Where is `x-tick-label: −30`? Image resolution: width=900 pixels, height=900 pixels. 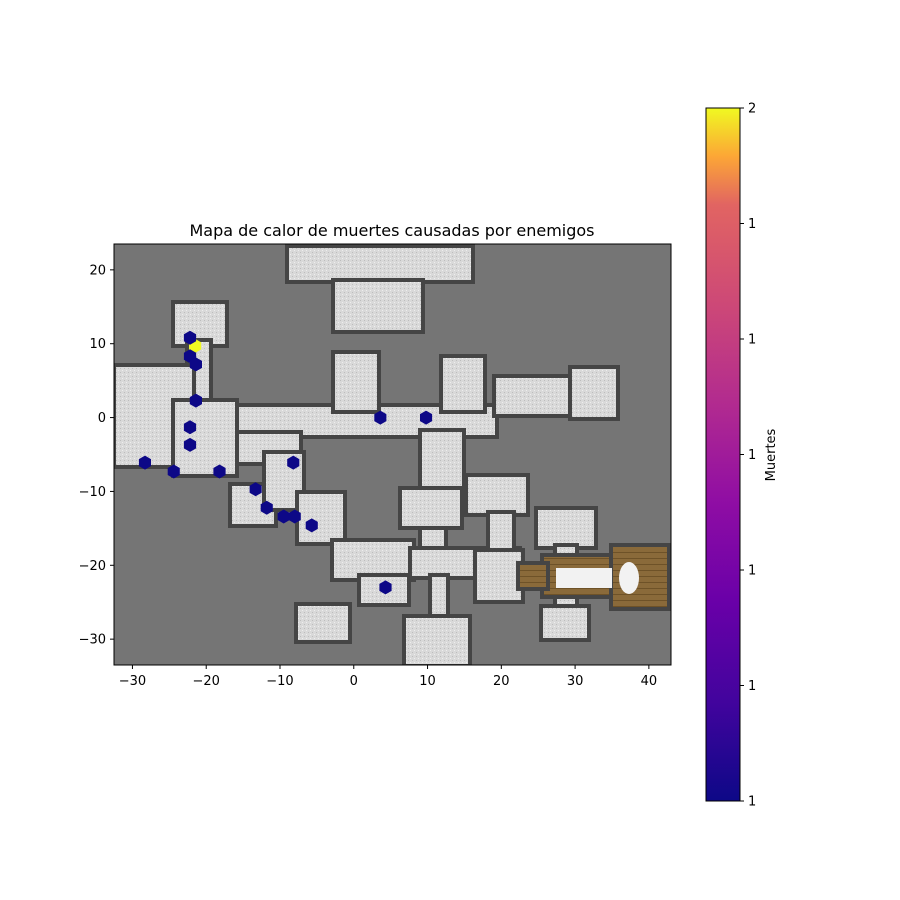
x-tick-label: −30 is located at coordinates (132, 681).